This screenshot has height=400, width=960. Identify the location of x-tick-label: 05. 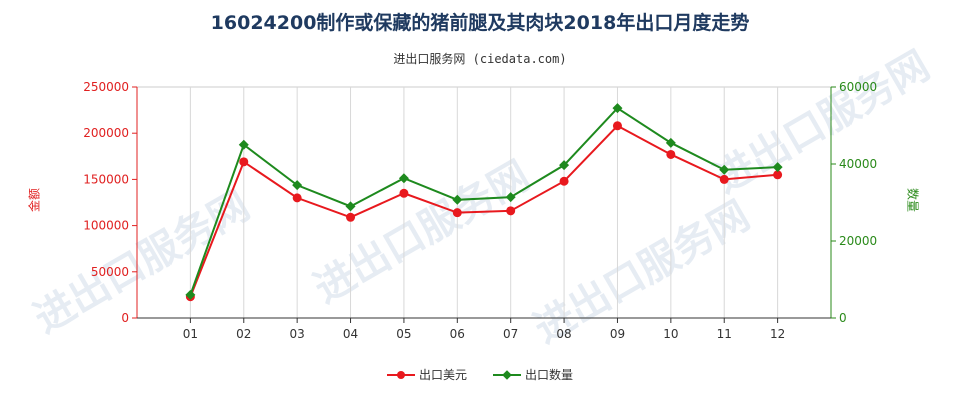
(403, 334).